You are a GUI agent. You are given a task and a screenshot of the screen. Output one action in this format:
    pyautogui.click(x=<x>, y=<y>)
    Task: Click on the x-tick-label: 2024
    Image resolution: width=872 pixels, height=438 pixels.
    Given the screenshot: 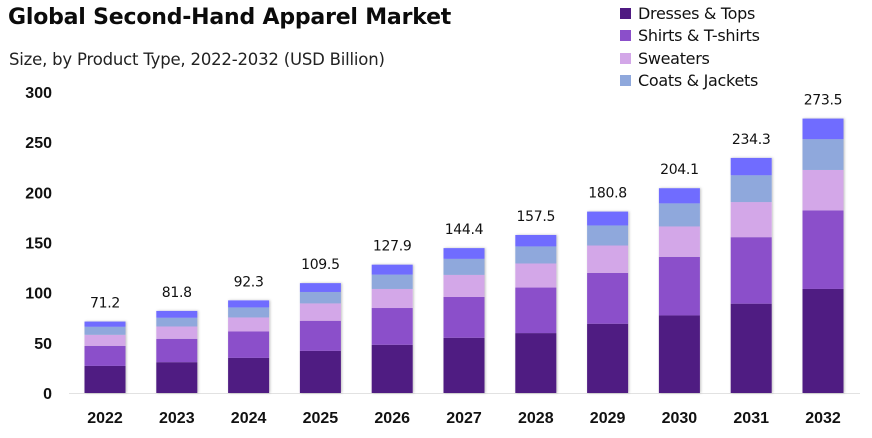 What is the action you would take?
    pyautogui.click(x=249, y=418)
    